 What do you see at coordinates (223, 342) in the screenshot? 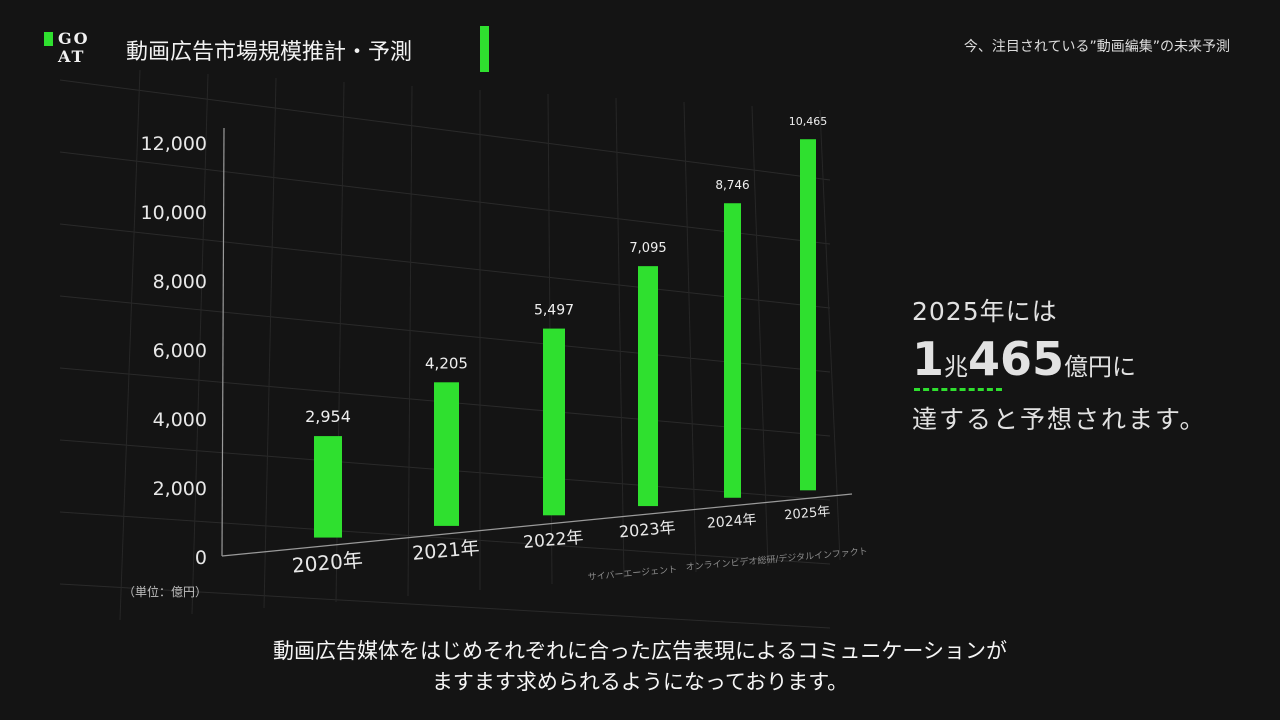
I see `y-axis-line` at bounding box center [223, 342].